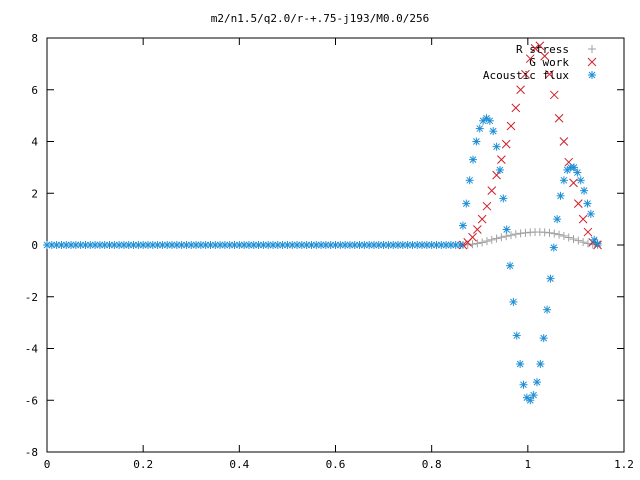  Describe the element at coordinates (143, 464) in the screenshot. I see `x-tick-label: 0.2` at that location.